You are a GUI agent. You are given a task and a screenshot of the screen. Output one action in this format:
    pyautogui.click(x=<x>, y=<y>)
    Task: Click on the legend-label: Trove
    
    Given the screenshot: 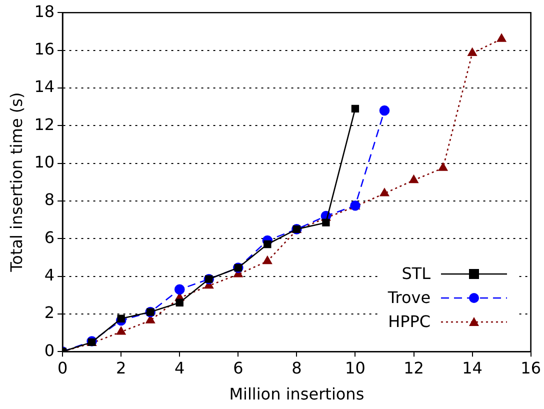 What is the action you would take?
    pyautogui.click(x=409, y=297)
    